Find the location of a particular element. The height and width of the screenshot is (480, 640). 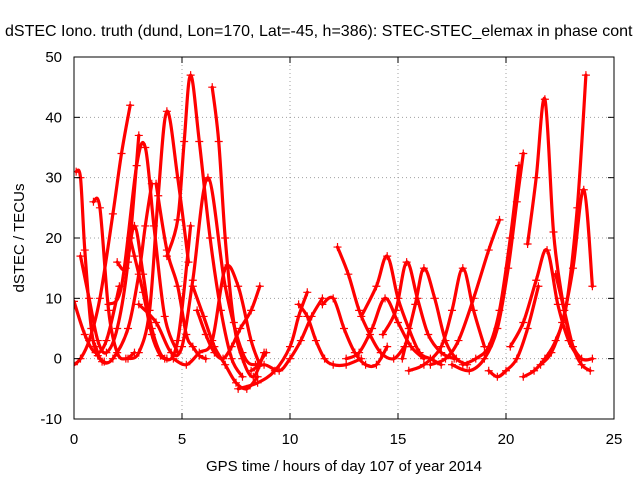

y-tick-label: 40 is located at coordinates (53, 117).